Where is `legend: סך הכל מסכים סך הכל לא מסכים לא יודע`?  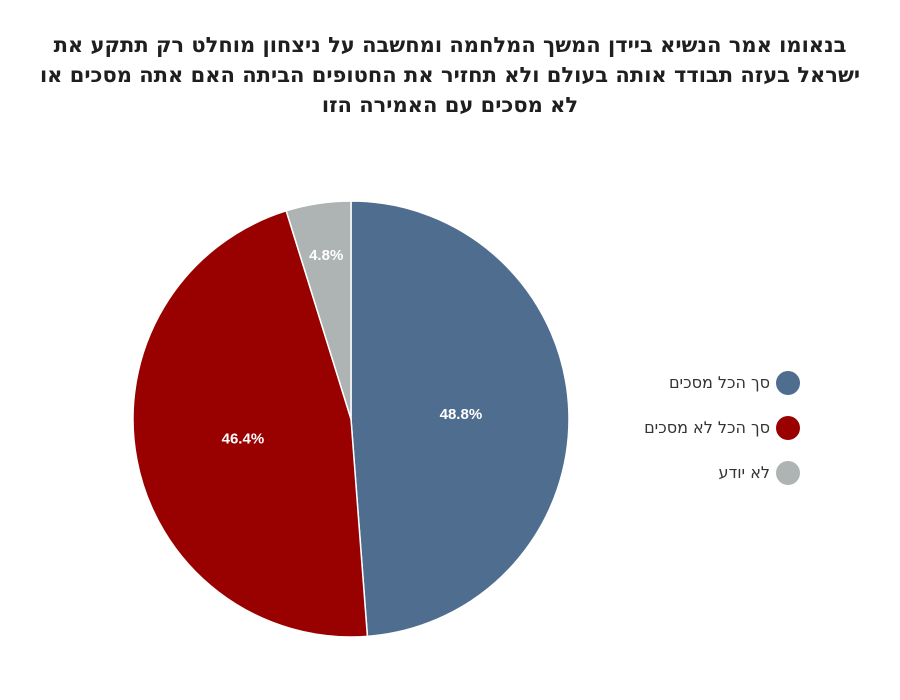
legend: סך הכל מסכים סך הכל לא מסכים לא יודע is located at coordinates (722, 427).